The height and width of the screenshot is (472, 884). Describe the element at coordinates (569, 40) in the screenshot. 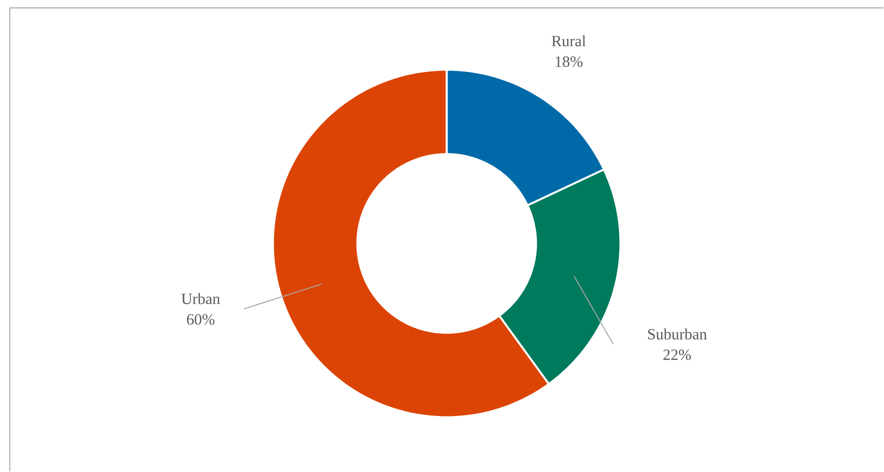

I see `slice-label: Rural` at that location.